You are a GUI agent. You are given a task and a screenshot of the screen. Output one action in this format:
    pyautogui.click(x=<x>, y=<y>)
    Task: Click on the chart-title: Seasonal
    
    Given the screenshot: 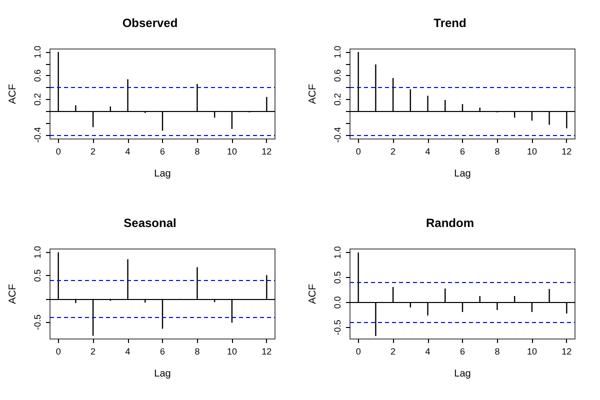 What is the action you would take?
    pyautogui.click(x=150, y=223)
    